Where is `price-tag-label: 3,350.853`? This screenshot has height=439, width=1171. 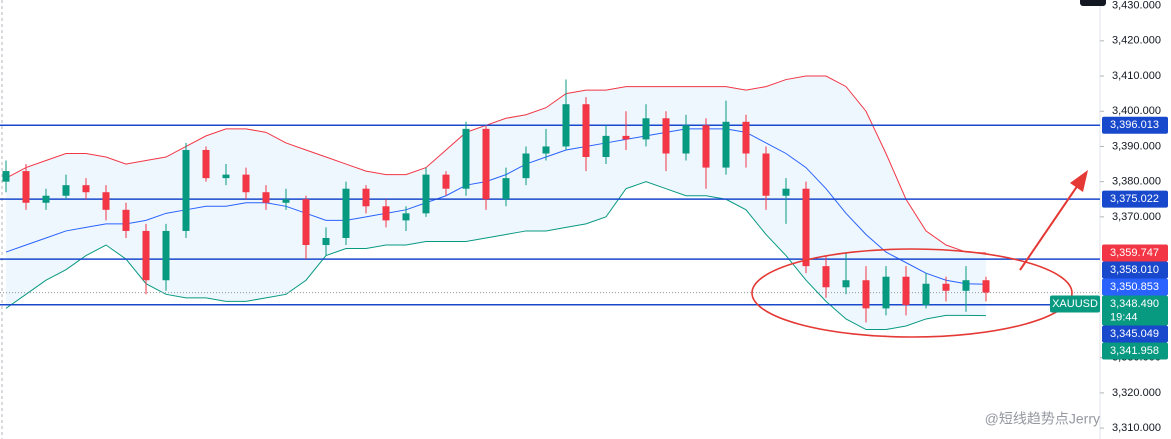
price-tag-label: 3,350.853 is located at coordinates (1134, 287).